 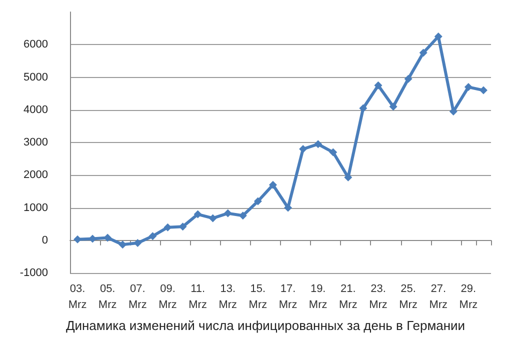 I want to click on x-tick-label: 17. Mrz, so click(x=288, y=297).